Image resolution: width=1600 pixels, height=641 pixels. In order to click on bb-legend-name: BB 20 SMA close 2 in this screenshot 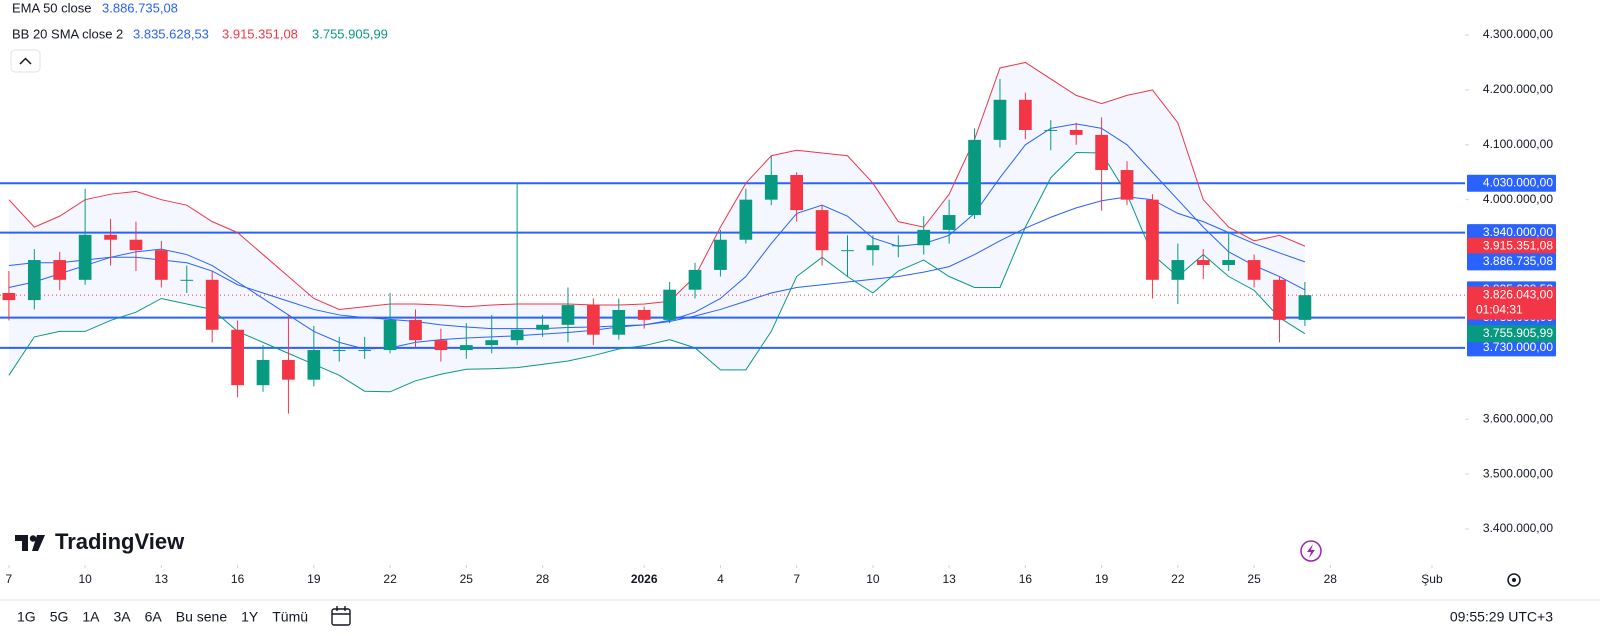, I will do `click(67, 33)`.